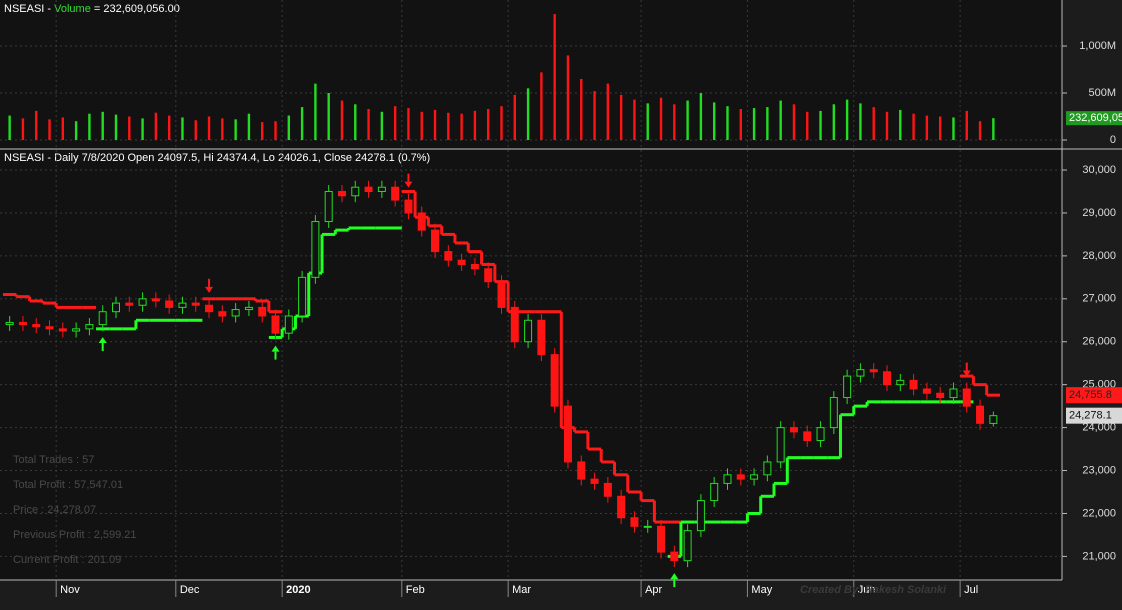  I want to click on stop-label: 24,755.8, so click(1090, 395).